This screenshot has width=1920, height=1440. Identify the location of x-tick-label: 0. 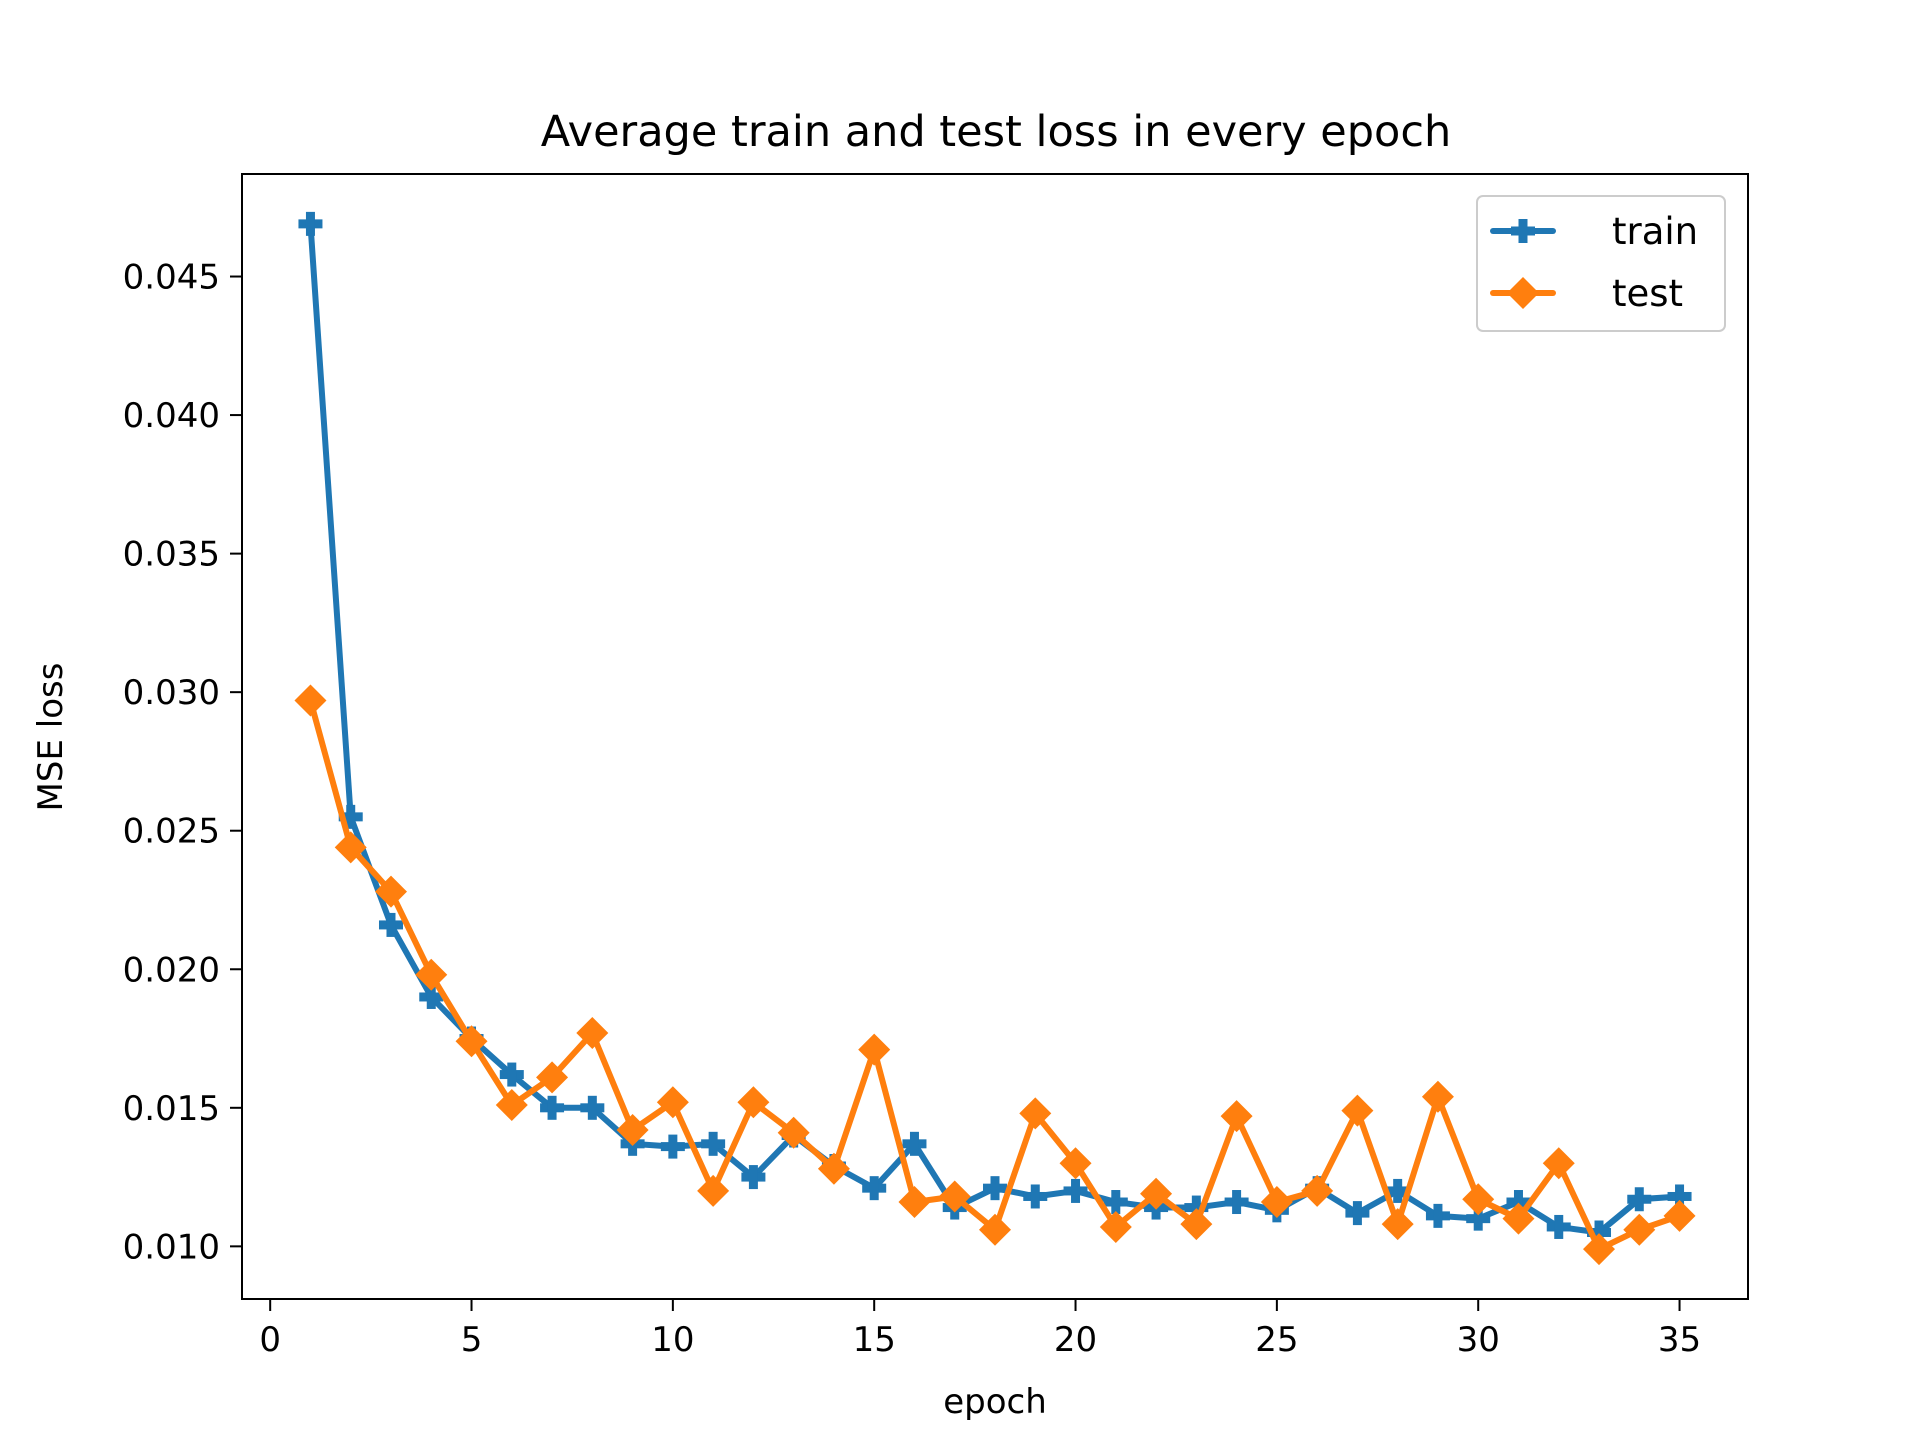
(270, 1340).